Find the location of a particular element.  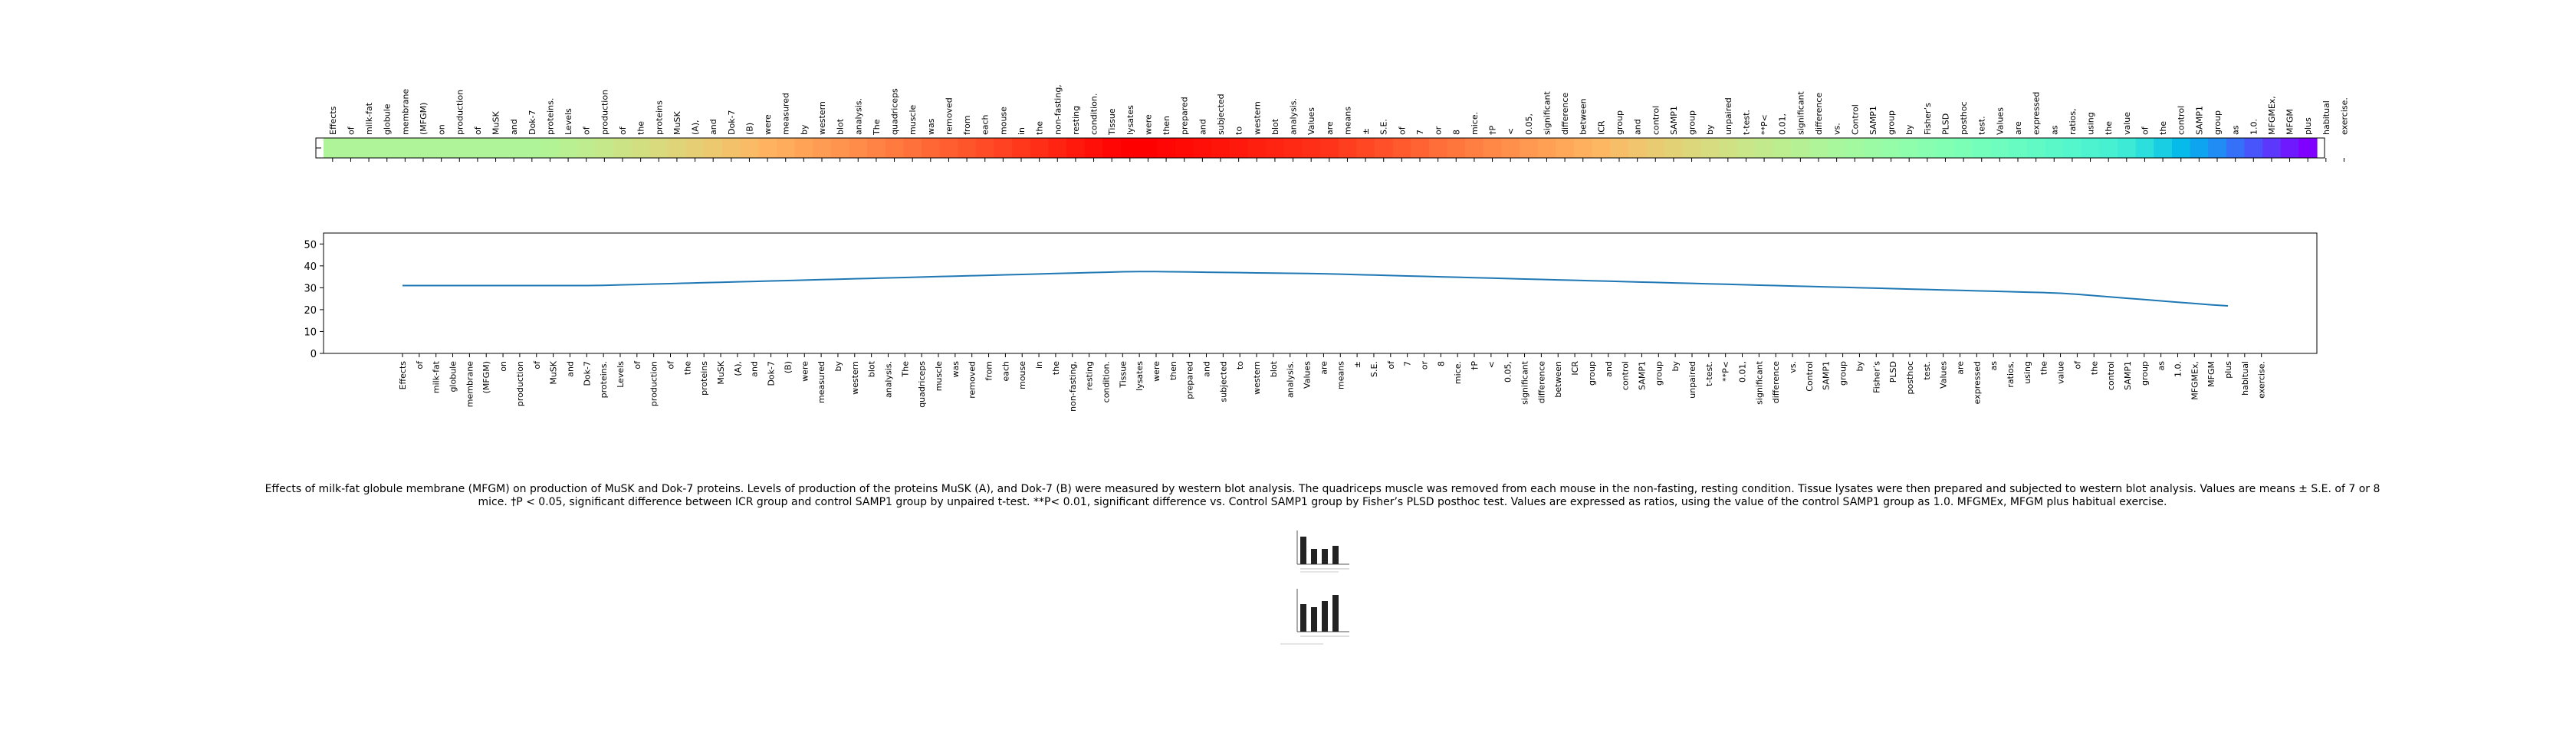

x-axis-tick-label: to is located at coordinates (1240, 365).